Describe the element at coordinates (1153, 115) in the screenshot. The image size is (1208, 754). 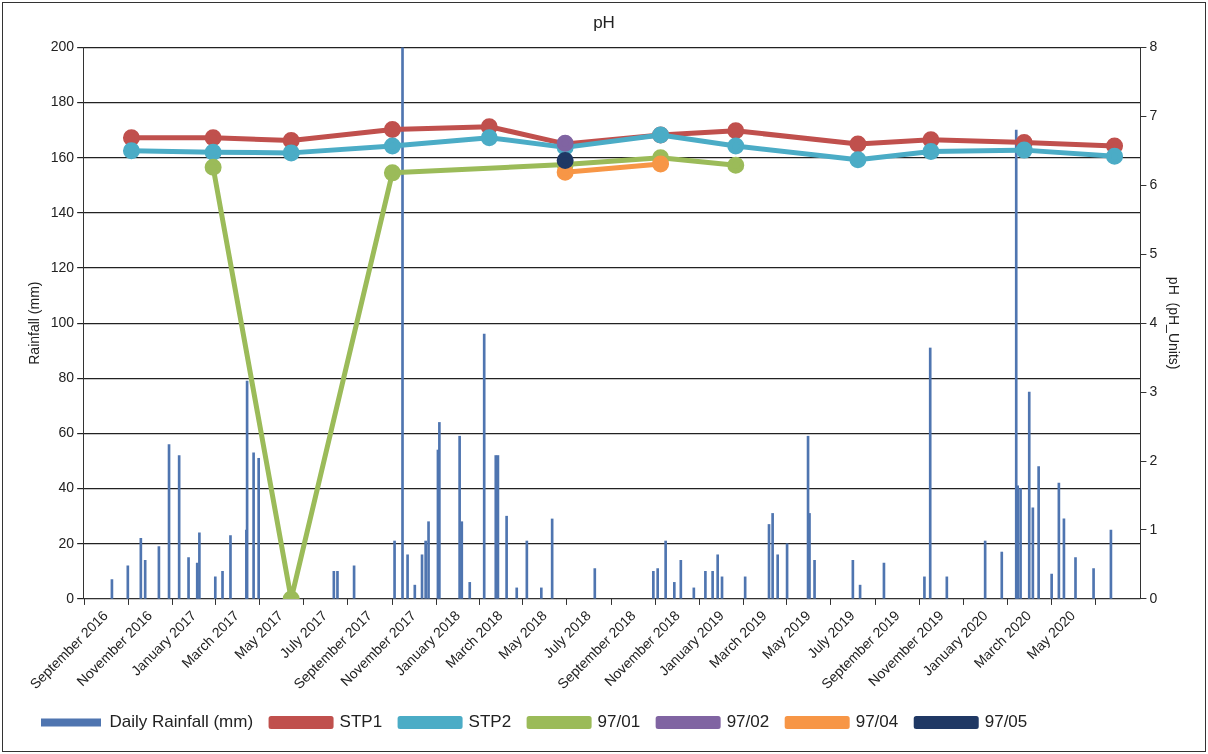
I see `y2-tick-label: 7` at that location.